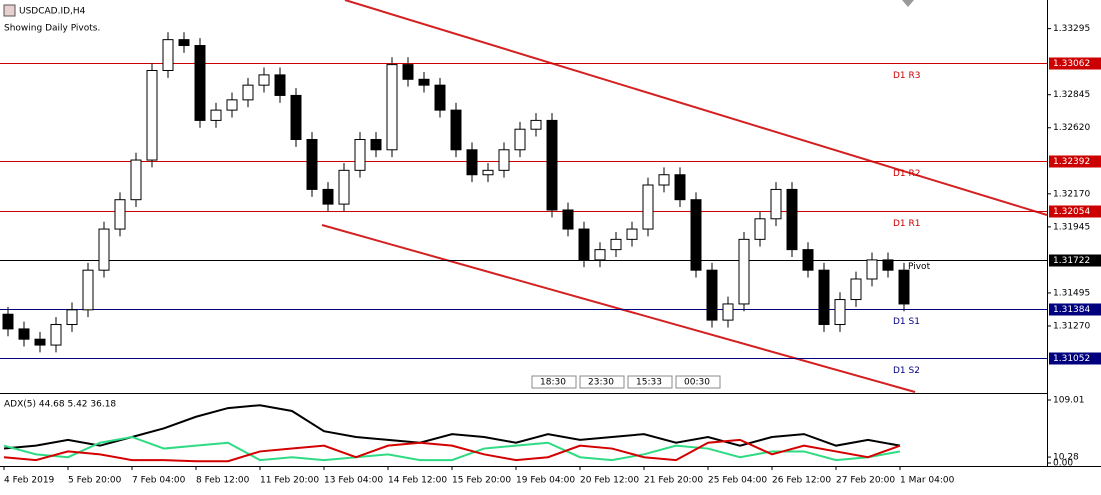 This screenshot has width=1101, height=495. I want to click on time-button-label: 18:30, so click(553, 383).